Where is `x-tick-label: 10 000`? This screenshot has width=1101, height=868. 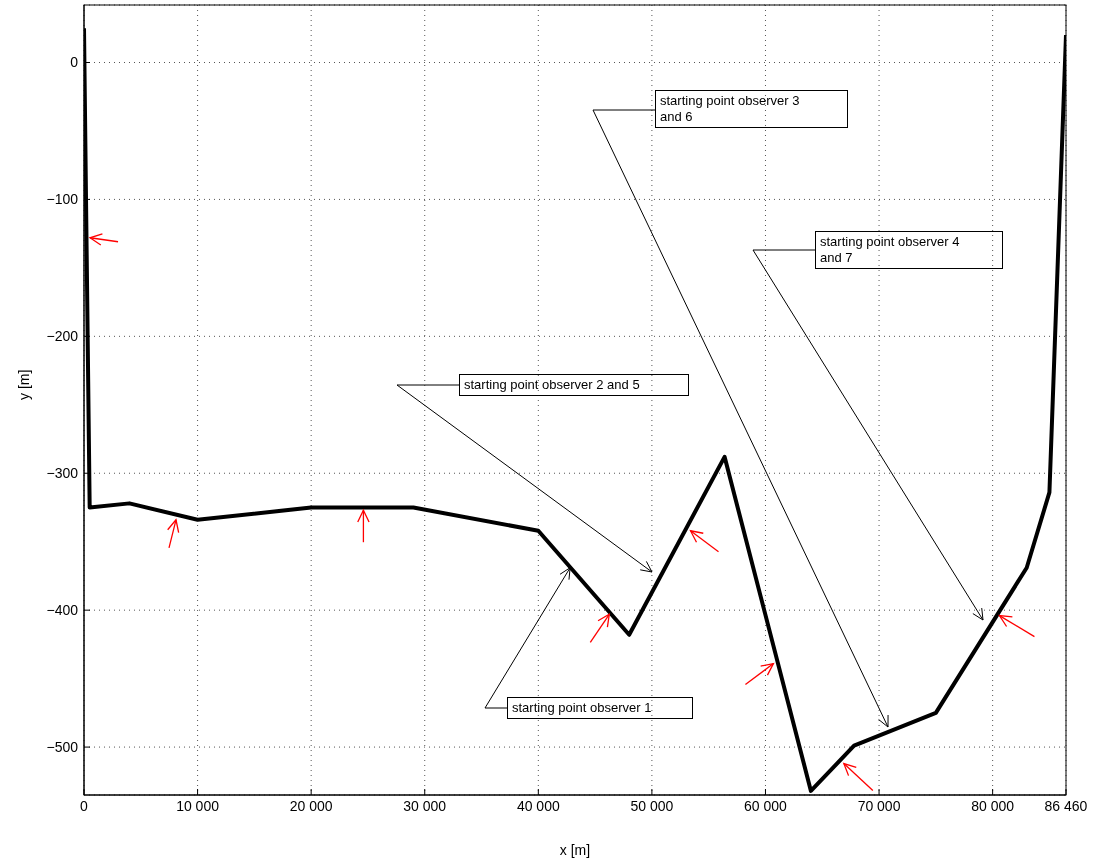 x-tick-label: 10 000 is located at coordinates (198, 805).